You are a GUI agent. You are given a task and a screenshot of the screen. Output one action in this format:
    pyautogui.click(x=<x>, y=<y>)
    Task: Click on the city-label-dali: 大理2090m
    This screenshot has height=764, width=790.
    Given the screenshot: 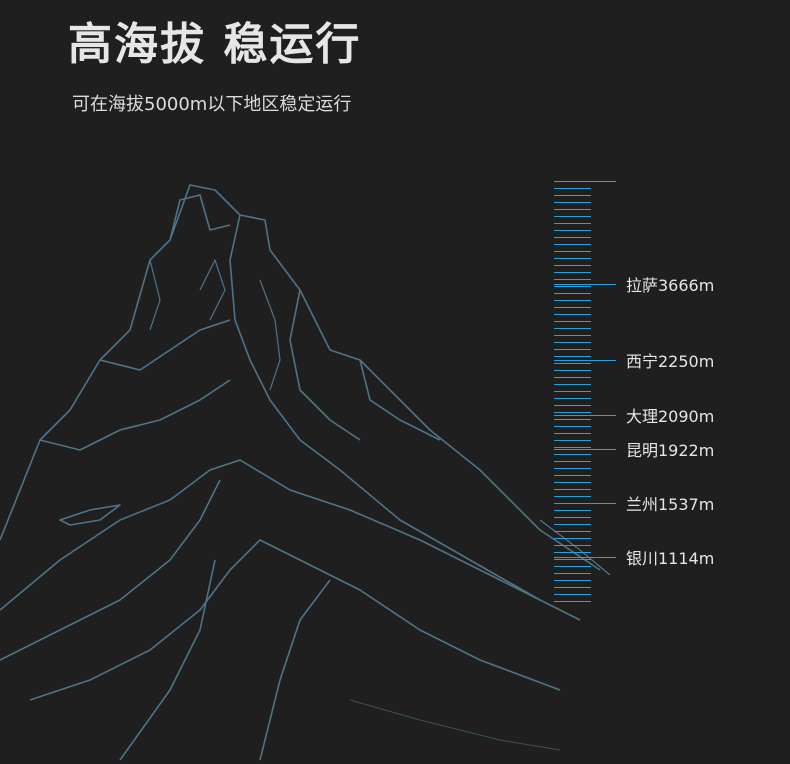 What is the action you would take?
    pyautogui.click(x=670, y=416)
    